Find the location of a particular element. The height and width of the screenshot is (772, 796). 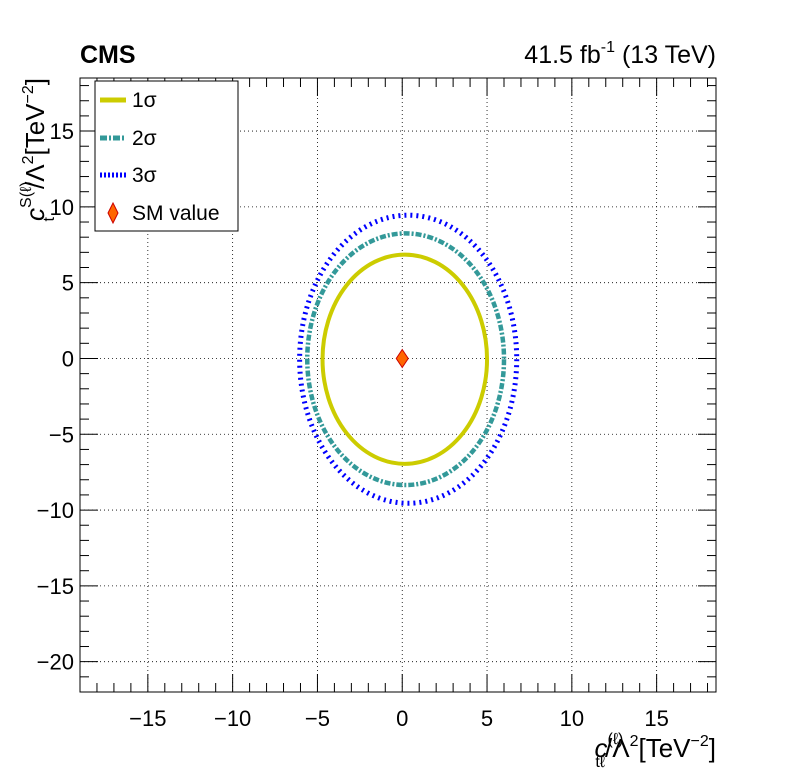

y-axis-title: cS(ℓ)t/Λ2[TeV−2] is located at coordinates (38, 149).